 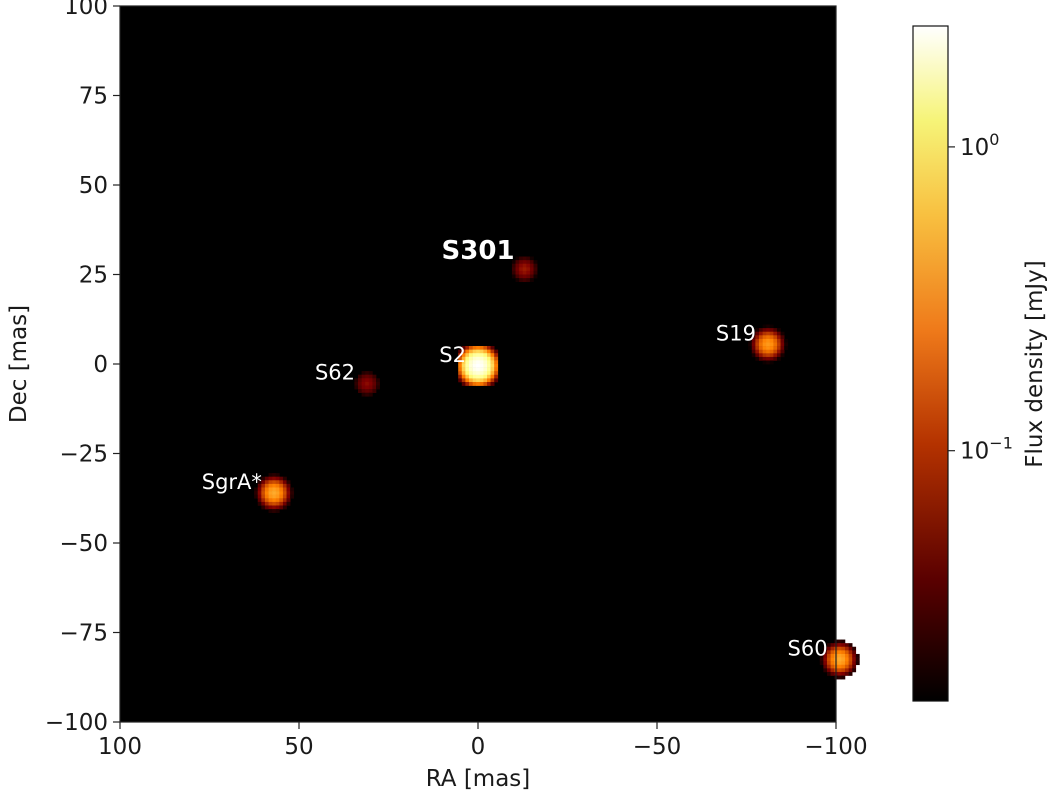 What do you see at coordinates (83, 455) in the screenshot?
I see `y-tick-label: −25` at bounding box center [83, 455].